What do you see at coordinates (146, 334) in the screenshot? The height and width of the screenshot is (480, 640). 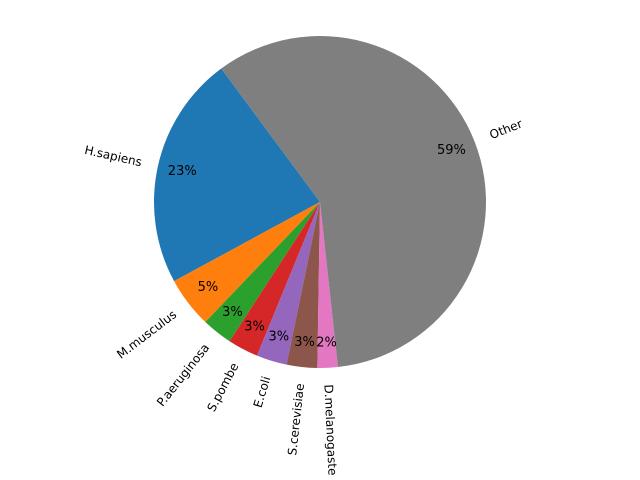 I see `slice-label: M.musculus` at bounding box center [146, 334].